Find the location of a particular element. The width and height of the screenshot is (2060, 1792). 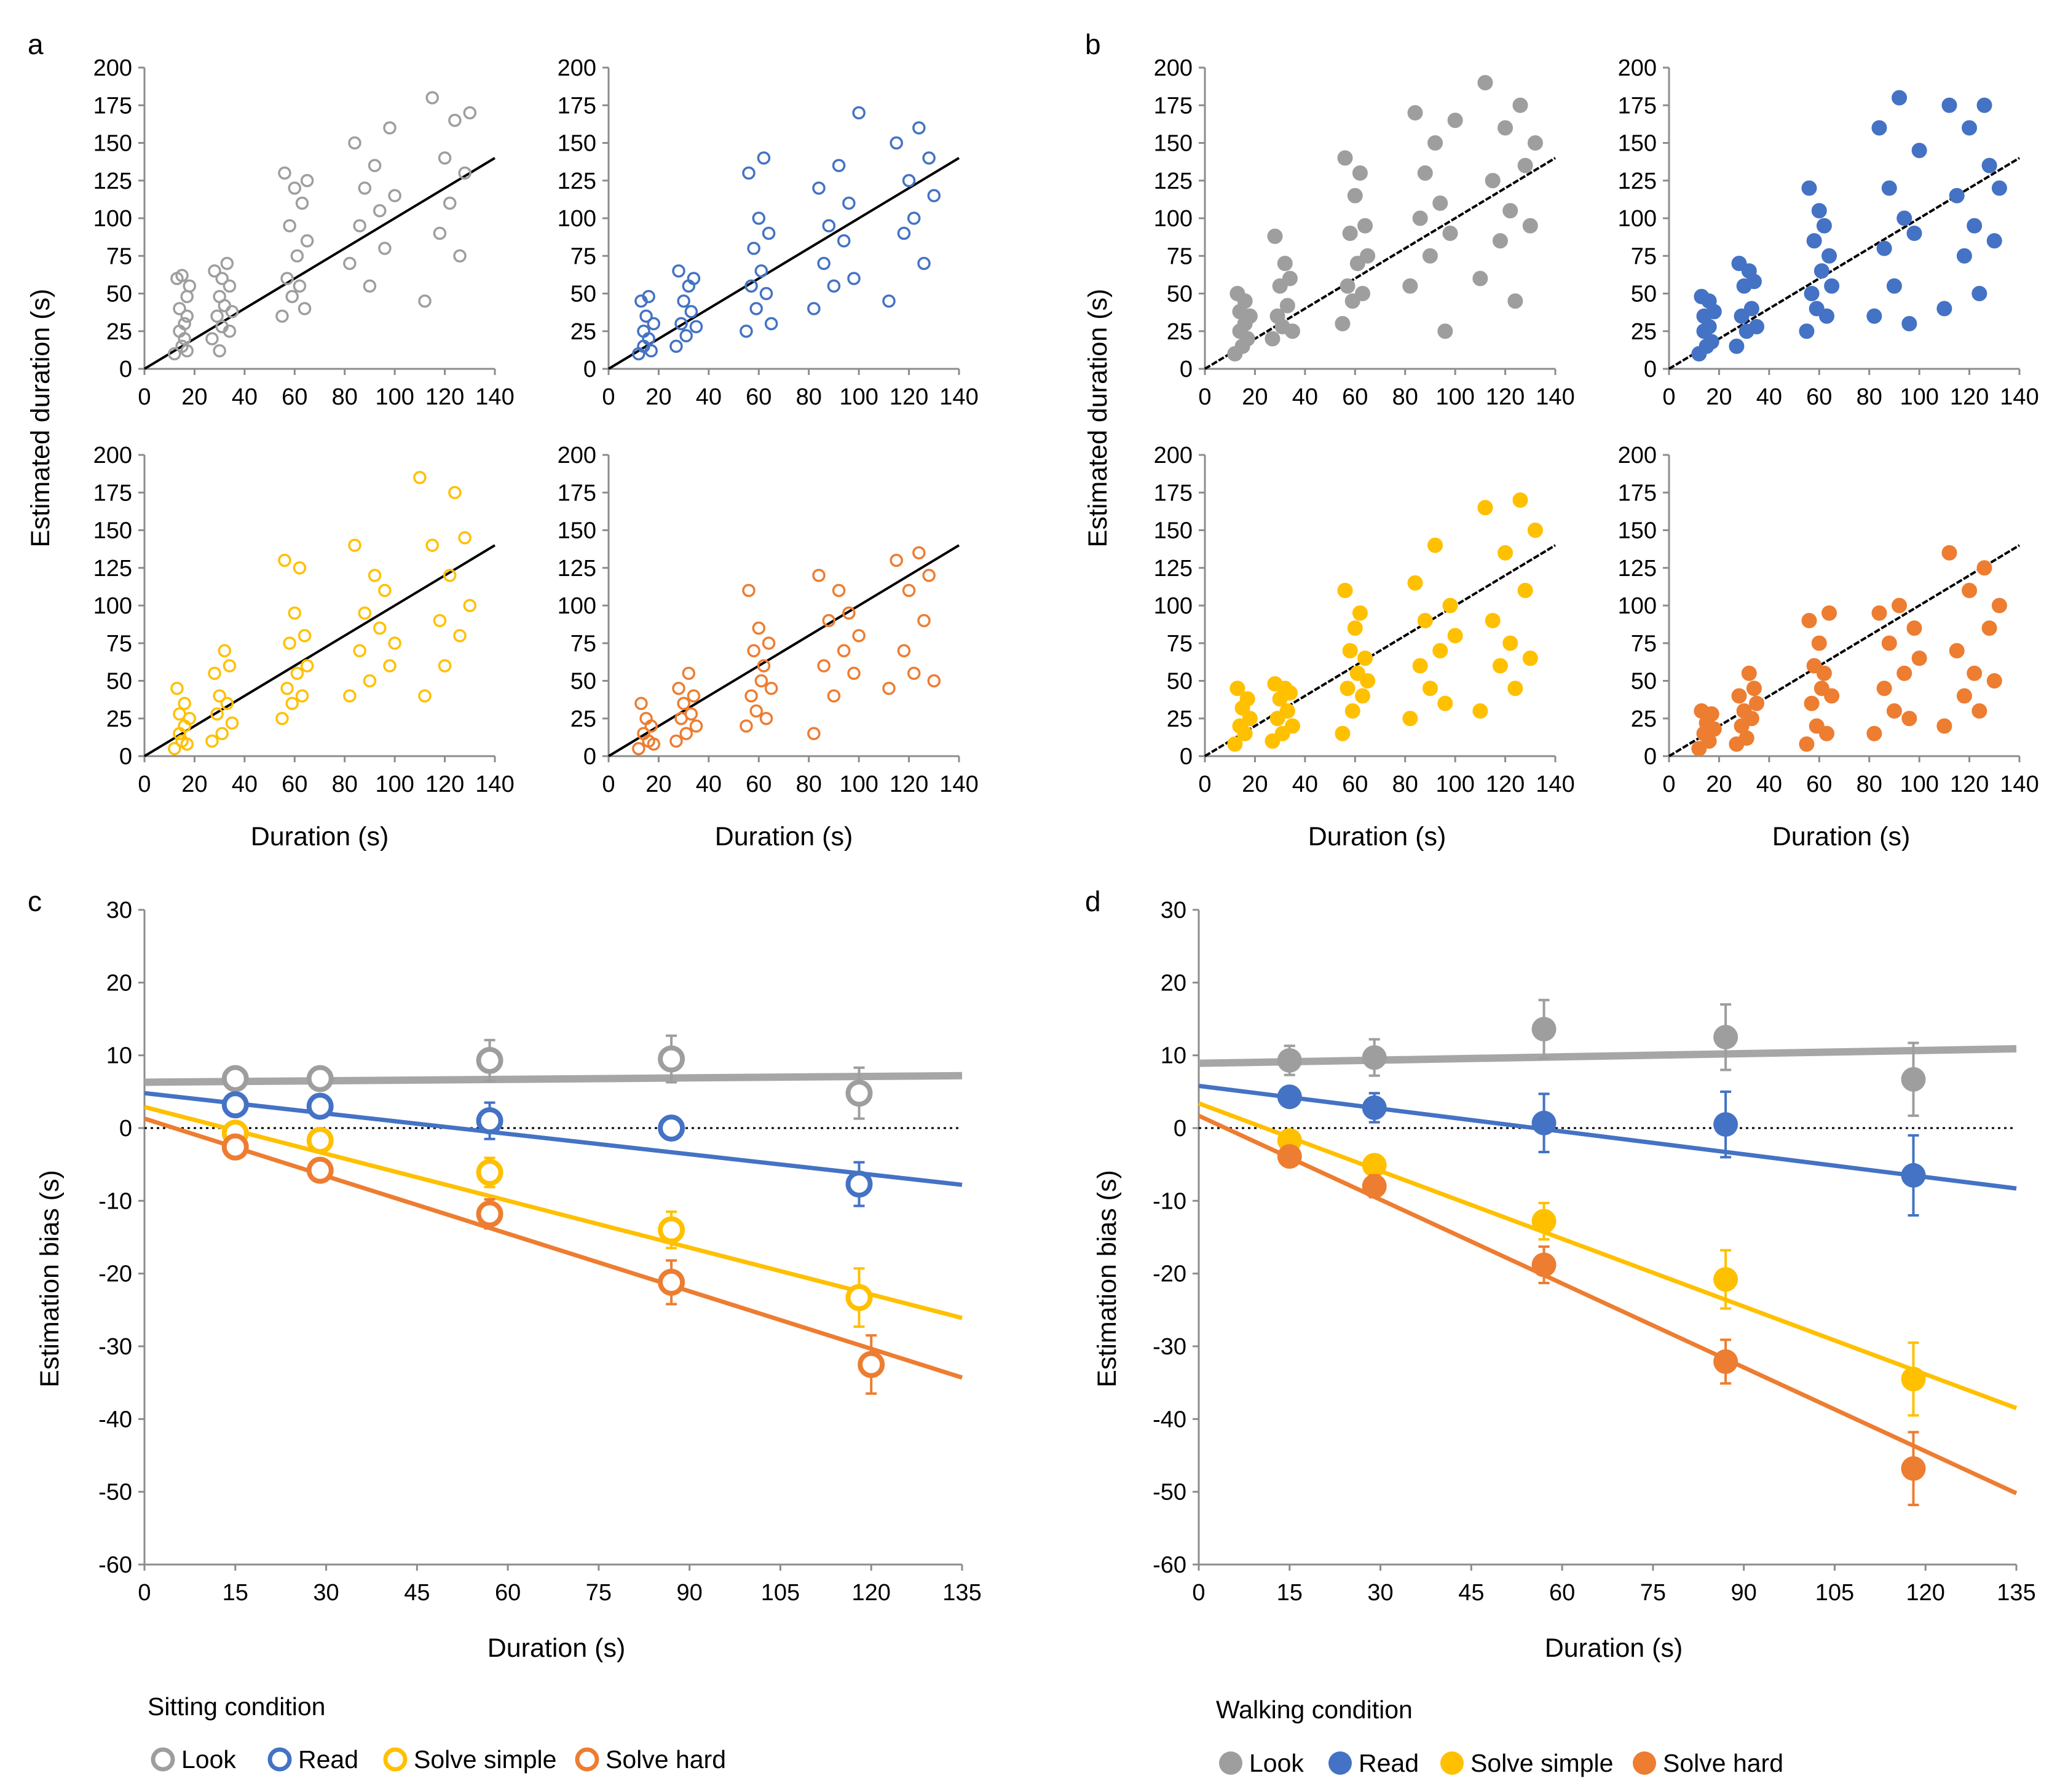

panel-a-read-y-tick-label: 75 is located at coordinates (583, 256).